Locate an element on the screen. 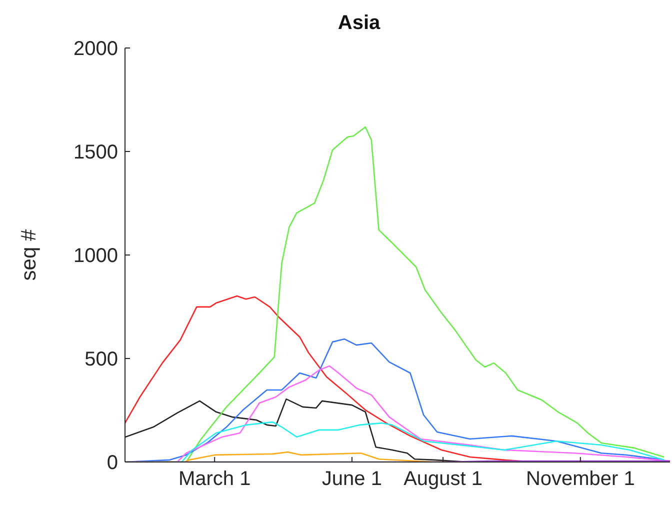  x-tick-label: November 1 is located at coordinates (580, 479).